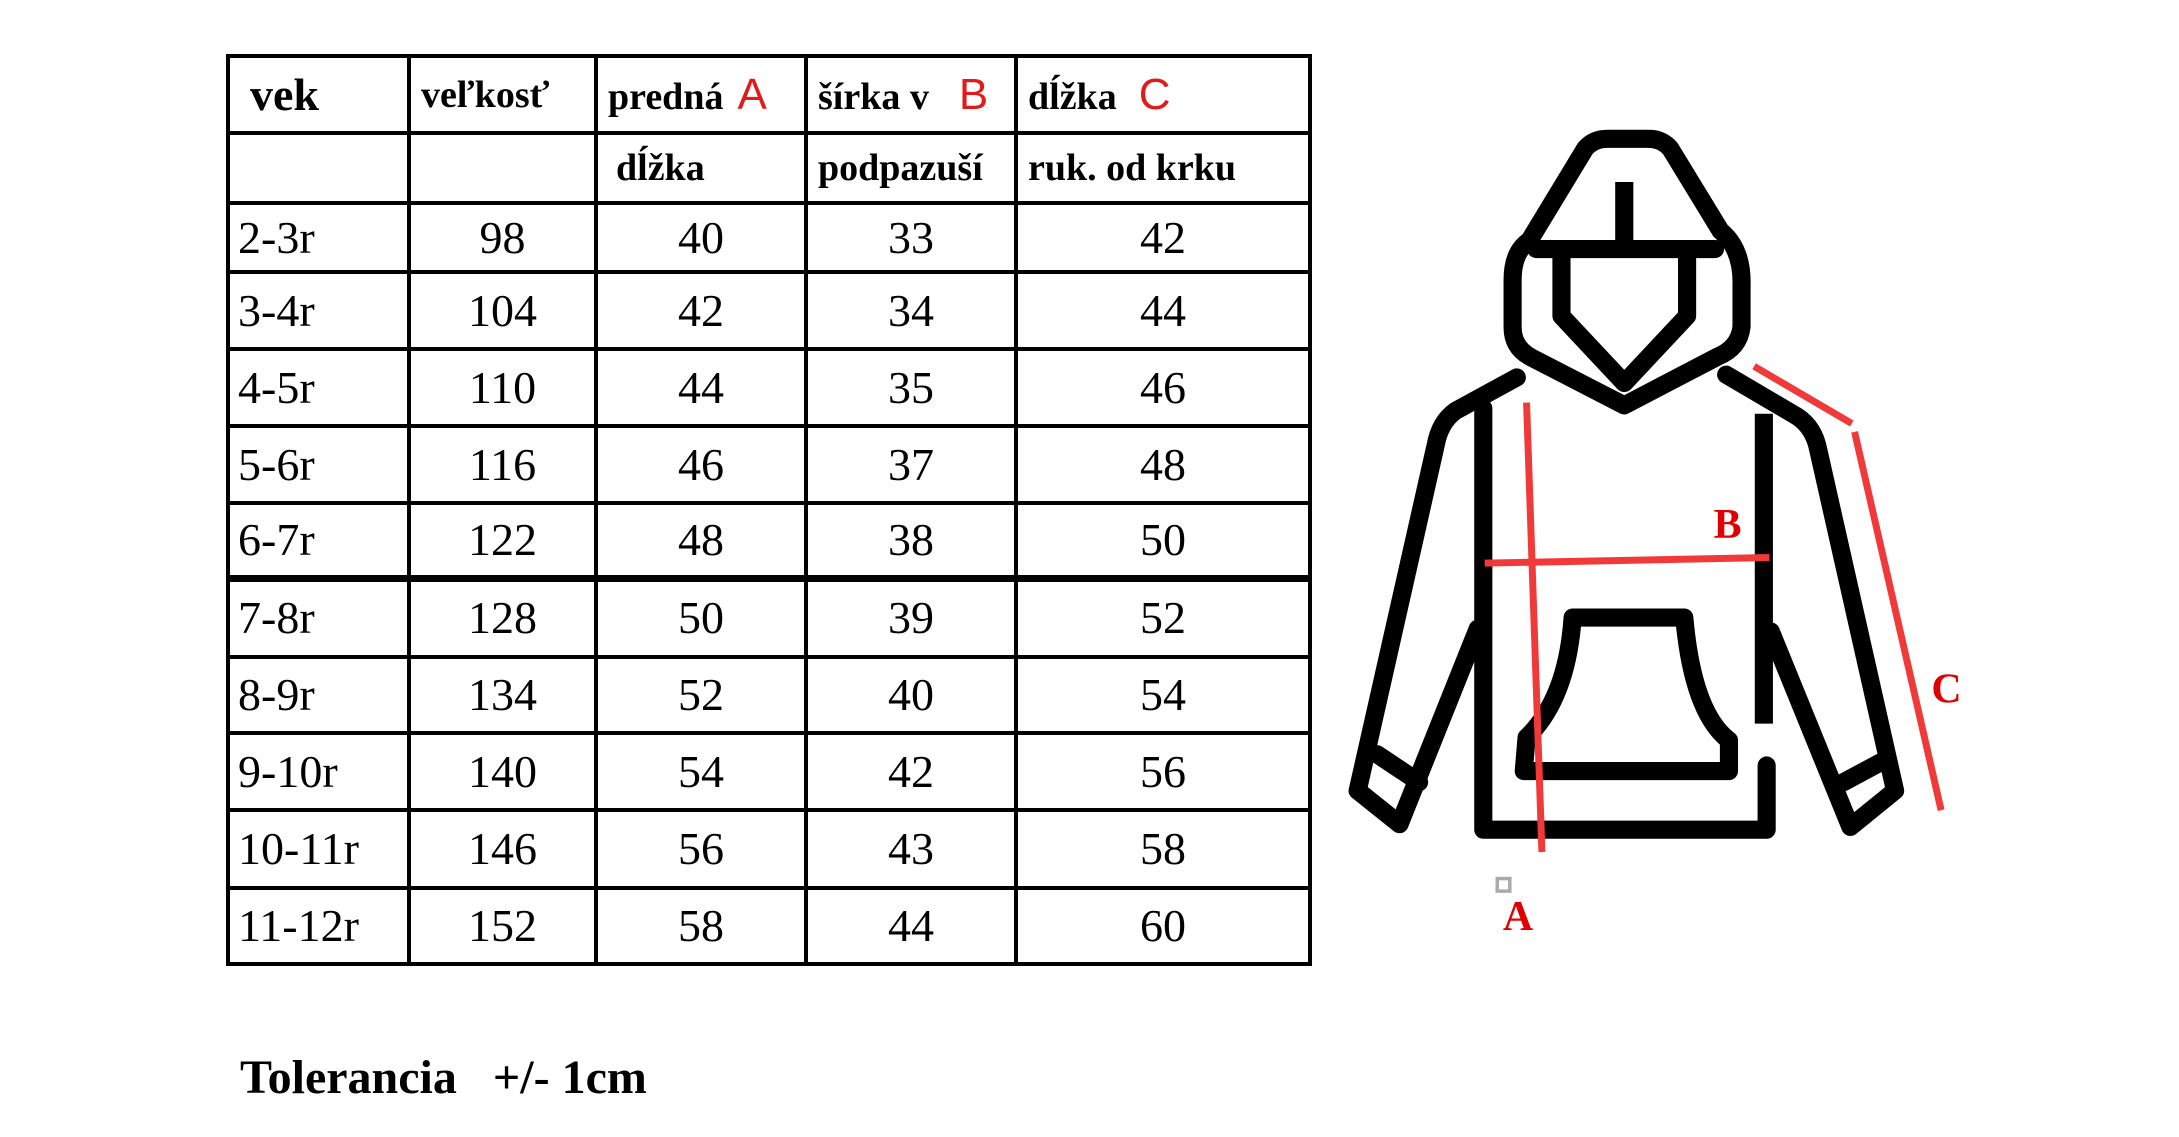 The width and height of the screenshot is (2179, 1137). What do you see at coordinates (701, 387) in the screenshot?
I see `cell-front-length: 44` at bounding box center [701, 387].